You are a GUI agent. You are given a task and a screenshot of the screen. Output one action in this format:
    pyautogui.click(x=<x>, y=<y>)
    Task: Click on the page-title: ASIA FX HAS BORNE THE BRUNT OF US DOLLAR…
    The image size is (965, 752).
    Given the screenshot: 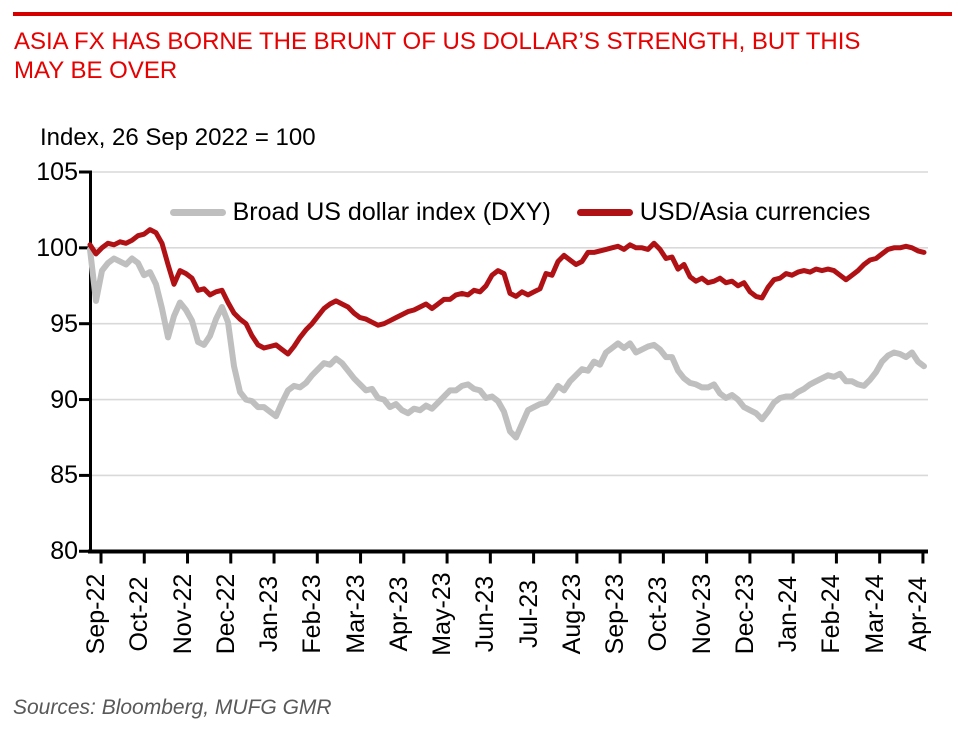 What is the action you would take?
    pyautogui.click(x=484, y=56)
    